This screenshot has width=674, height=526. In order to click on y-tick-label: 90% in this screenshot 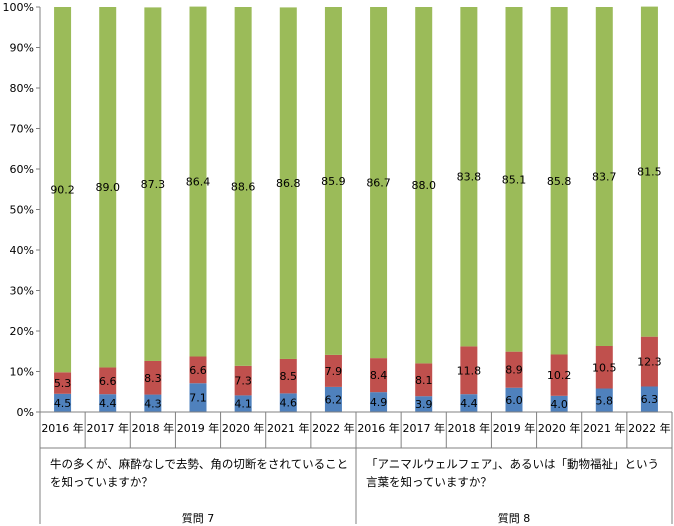, I will do `click(22, 48)`.